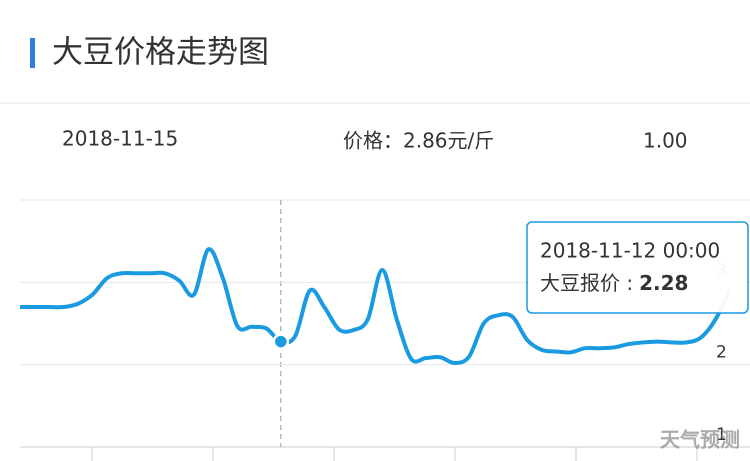 The image size is (750, 461). What do you see at coordinates (630, 251) in the screenshot?
I see `tooltip-date: 2018-11-12 00:00` at bounding box center [630, 251].